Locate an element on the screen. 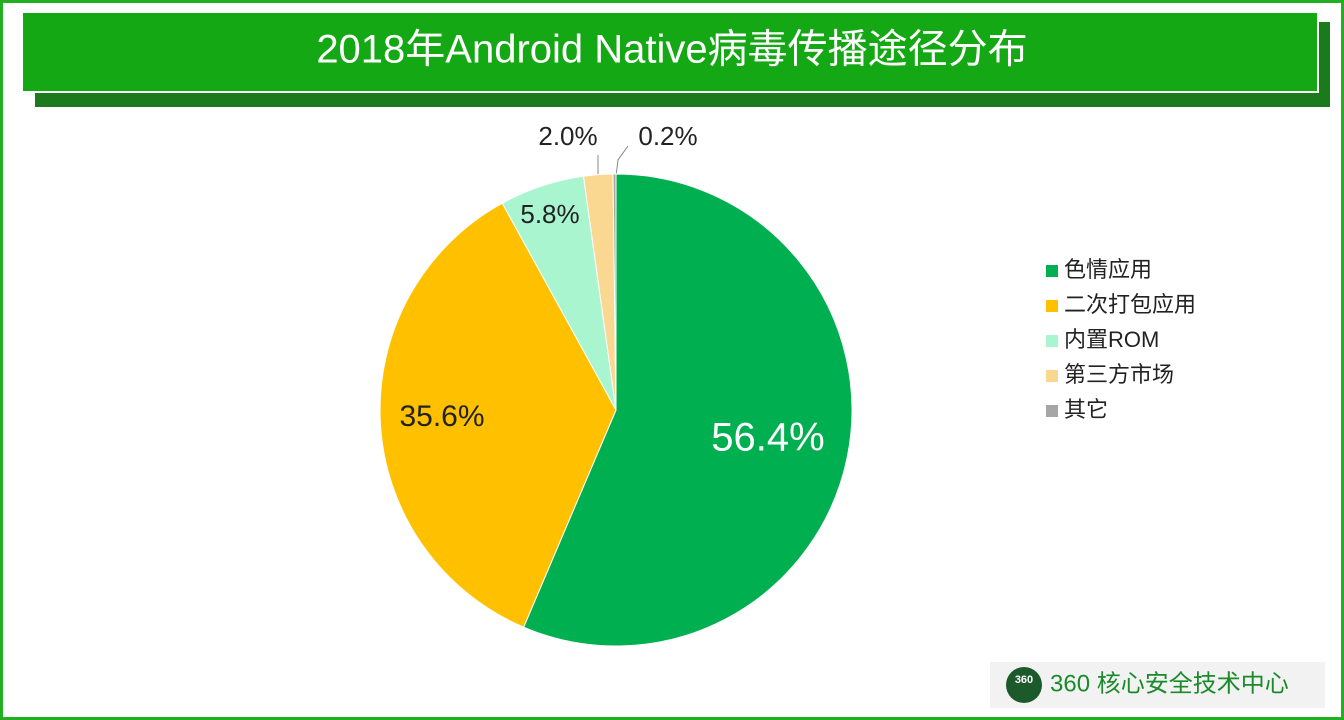 The height and width of the screenshot is (720, 1344). watermark-box is located at coordinates (1157, 685).